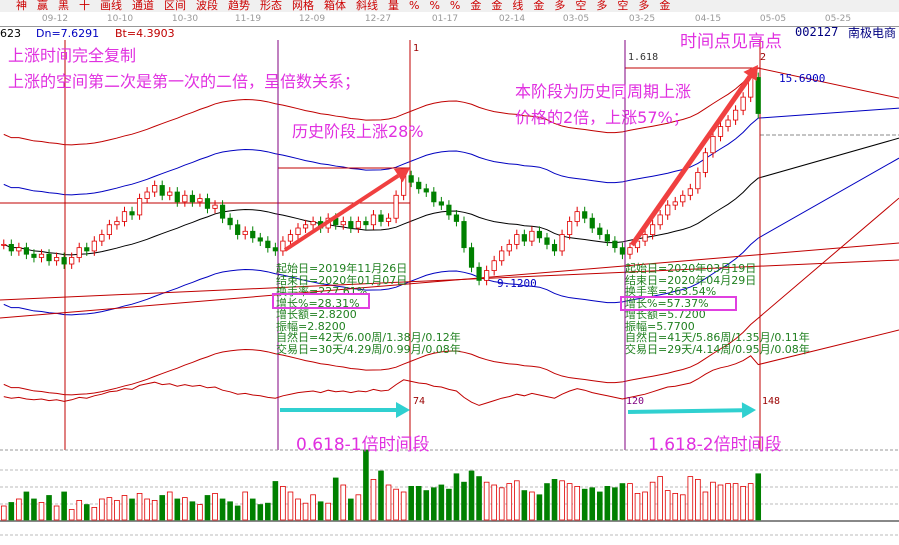  I want to click on toolbar-tool-icon: 趋势, so click(239, 6).